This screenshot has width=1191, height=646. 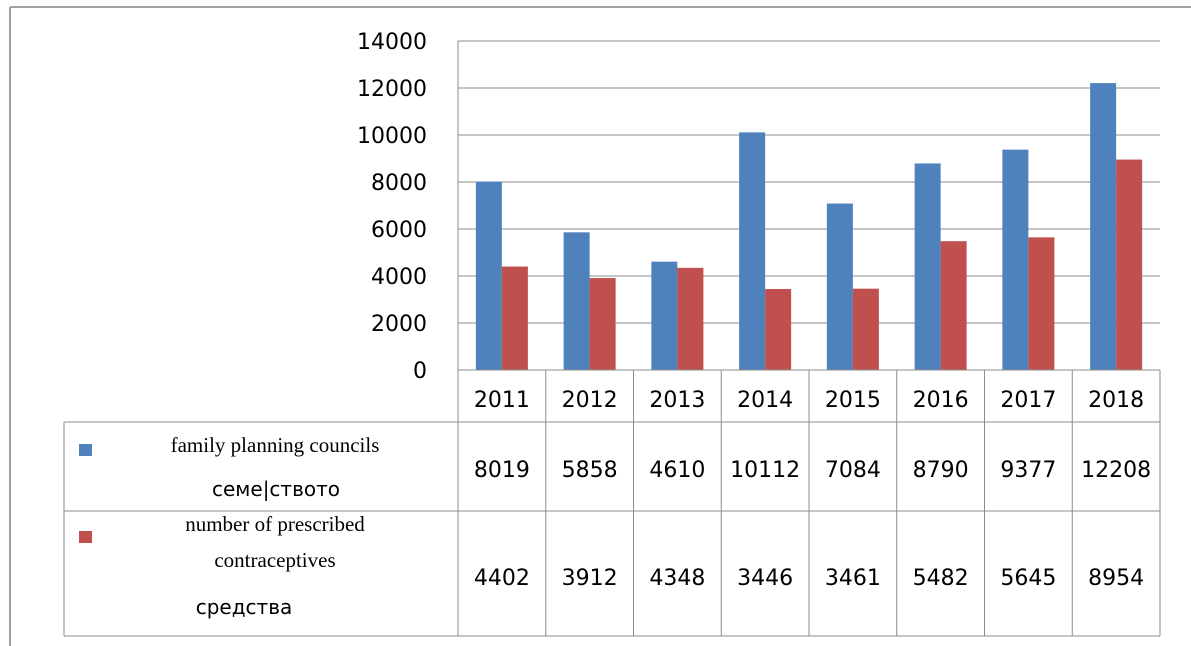 I want to click on table-value-family-planning: 7084, so click(x=853, y=470).